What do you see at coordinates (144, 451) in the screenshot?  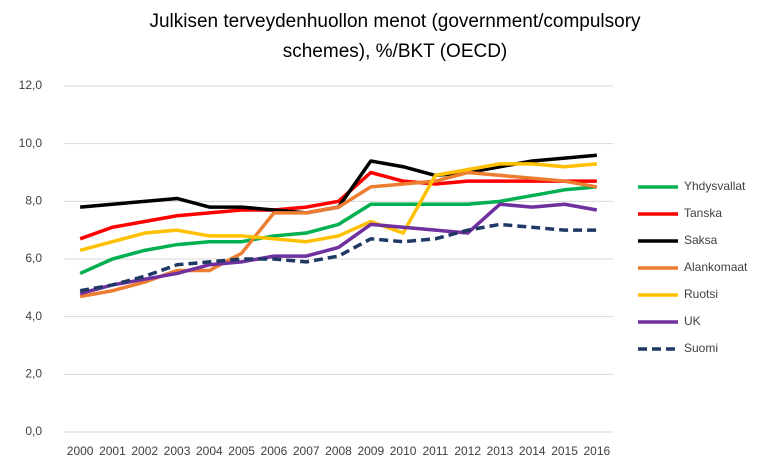 I see `x-tick-label: 2002` at bounding box center [144, 451].